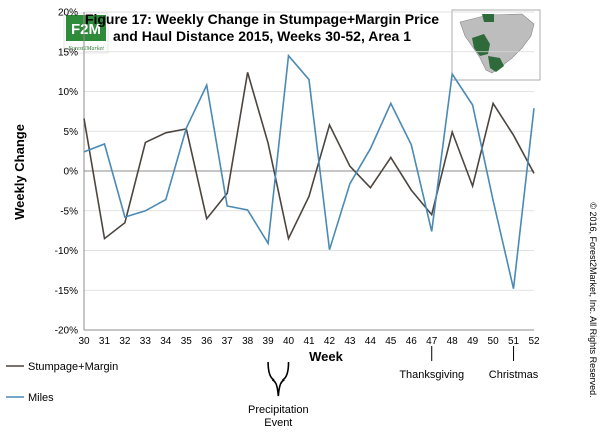  I want to click on x-tick-label: 52, so click(534, 341).